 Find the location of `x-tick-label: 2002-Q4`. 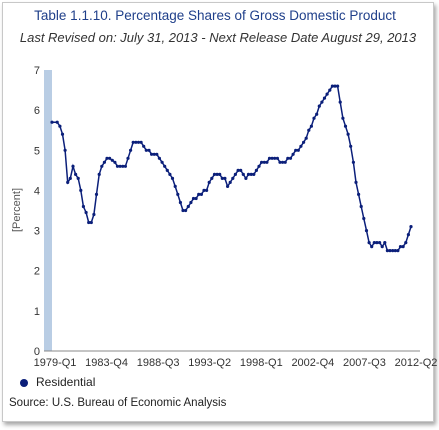

x-tick-label: 2002-Q4 is located at coordinates (312, 363).